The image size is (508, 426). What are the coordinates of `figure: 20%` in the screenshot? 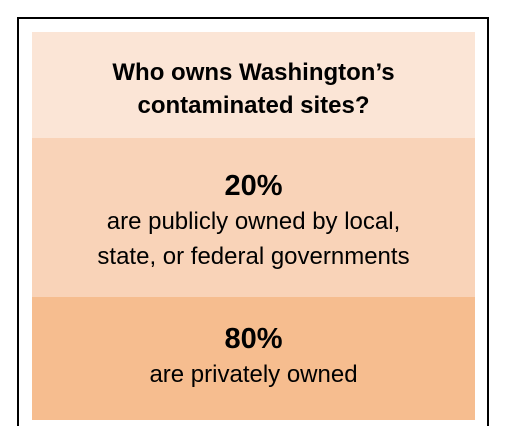 It's located at (253, 186).